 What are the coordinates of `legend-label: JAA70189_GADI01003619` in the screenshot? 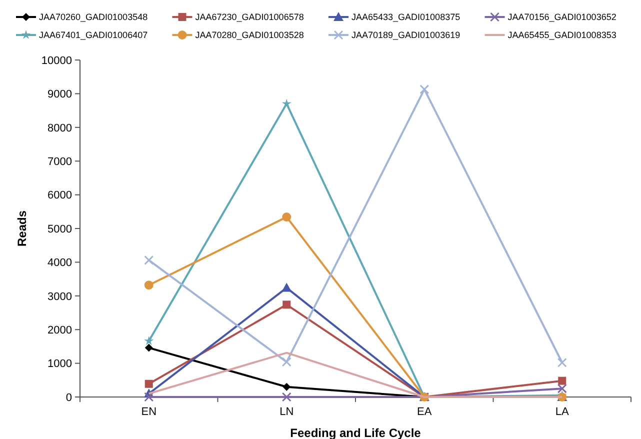 It's located at (406, 35).